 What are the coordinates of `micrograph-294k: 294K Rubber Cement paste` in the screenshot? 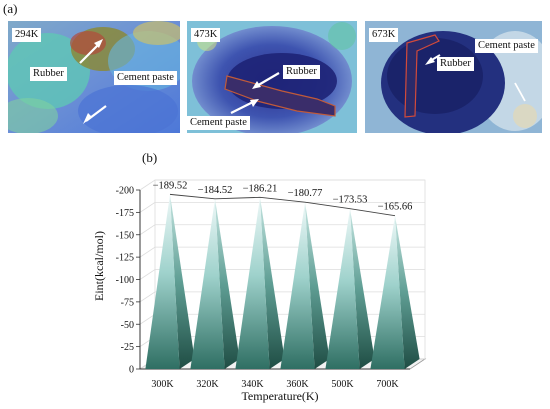 It's located at (94, 77).